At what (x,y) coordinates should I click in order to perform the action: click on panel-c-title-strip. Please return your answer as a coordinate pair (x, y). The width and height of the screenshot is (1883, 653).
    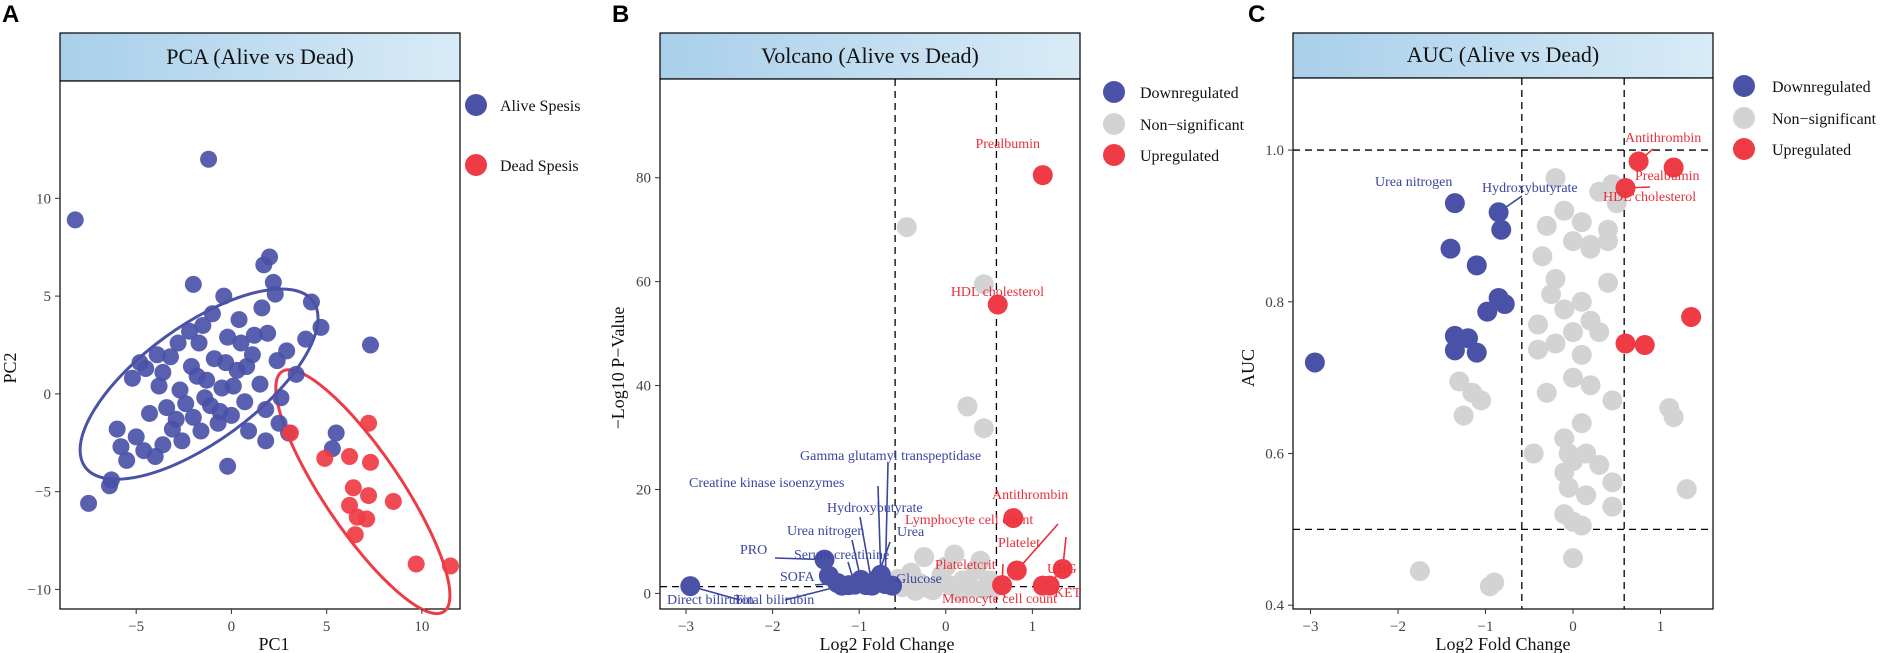
    Looking at the image, I should click on (1503, 55).